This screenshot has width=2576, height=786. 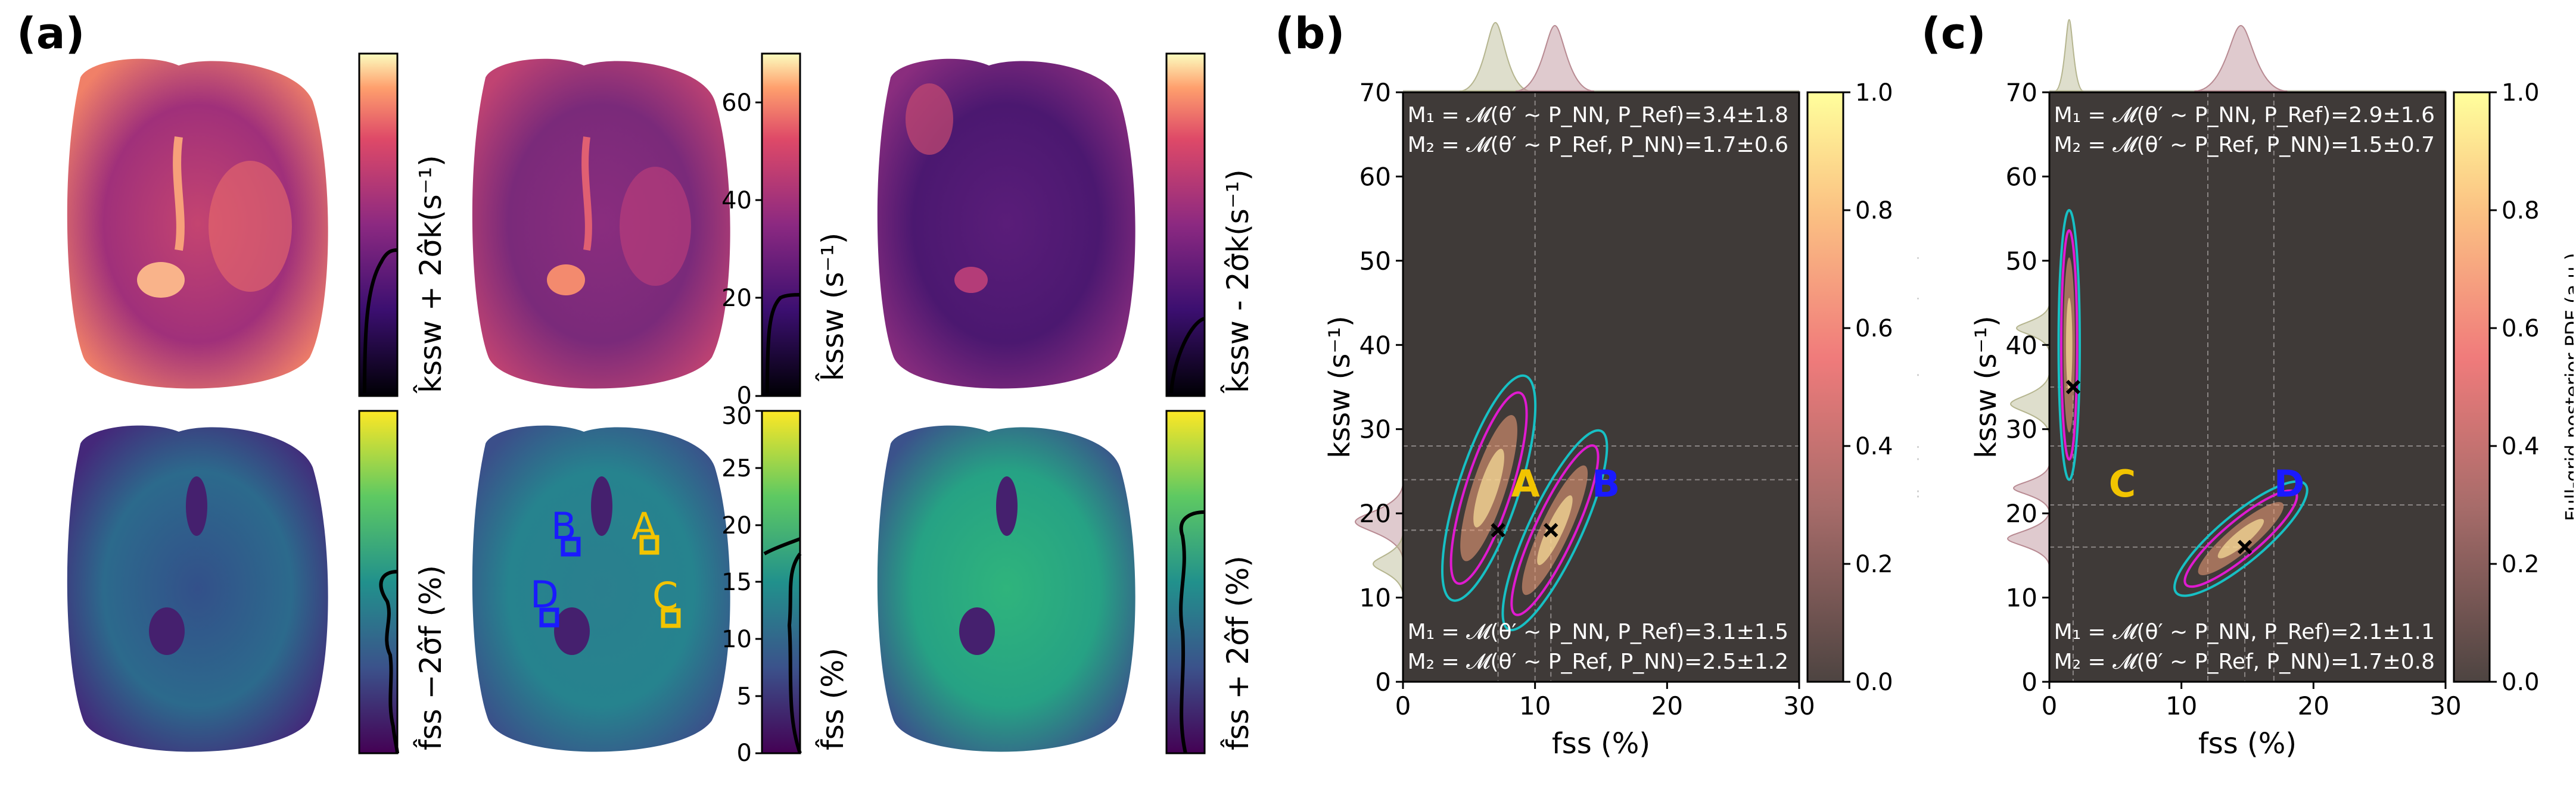 What do you see at coordinates (1006, 223) in the screenshot?
I see `brain-map-kssw-minus` at bounding box center [1006, 223].